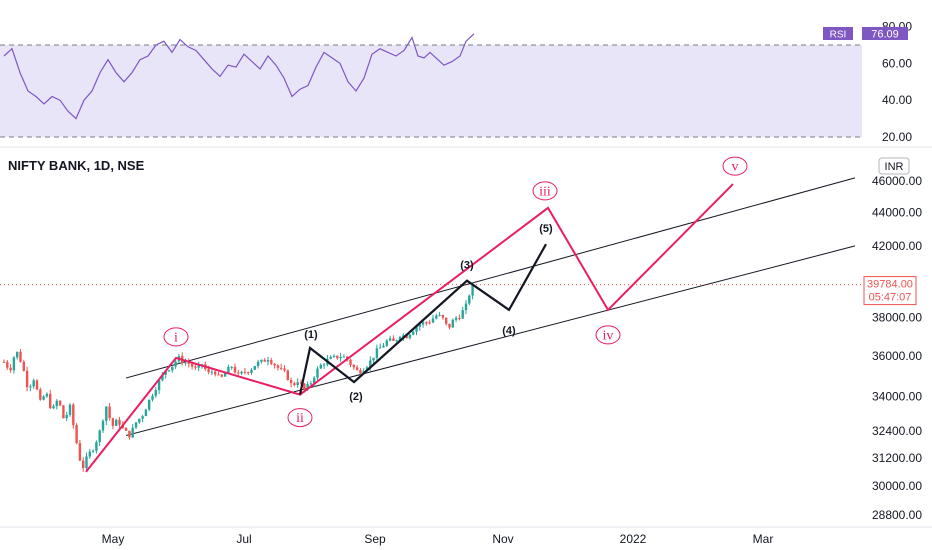  What do you see at coordinates (897, 317) in the screenshot?
I see `price-axis-label: 38000.00` at bounding box center [897, 317].